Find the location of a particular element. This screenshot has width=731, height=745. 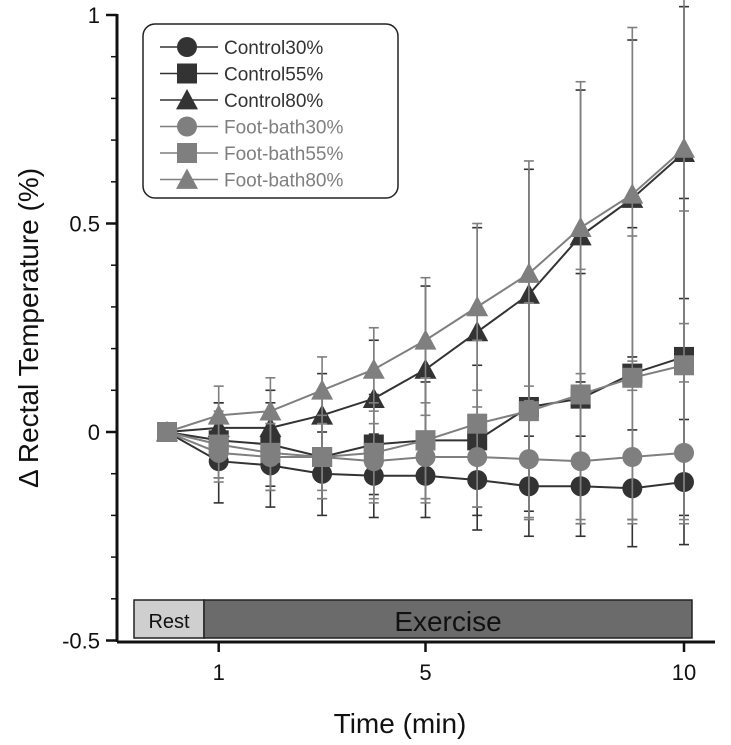

legend-item: Foot-bath80% is located at coordinates (251, 180).